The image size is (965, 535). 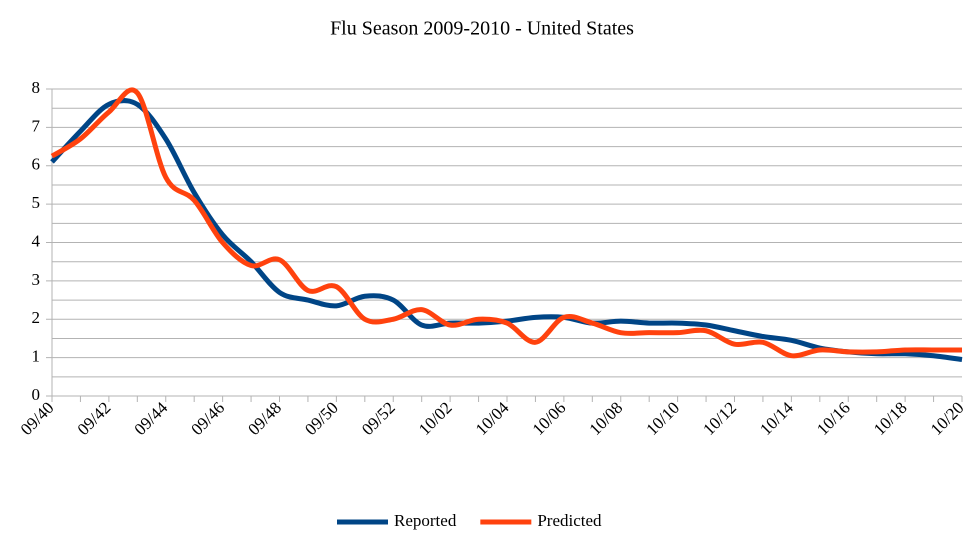 What do you see at coordinates (776, 418) in the screenshot?
I see `x-tick-label: 10/14` at bounding box center [776, 418].